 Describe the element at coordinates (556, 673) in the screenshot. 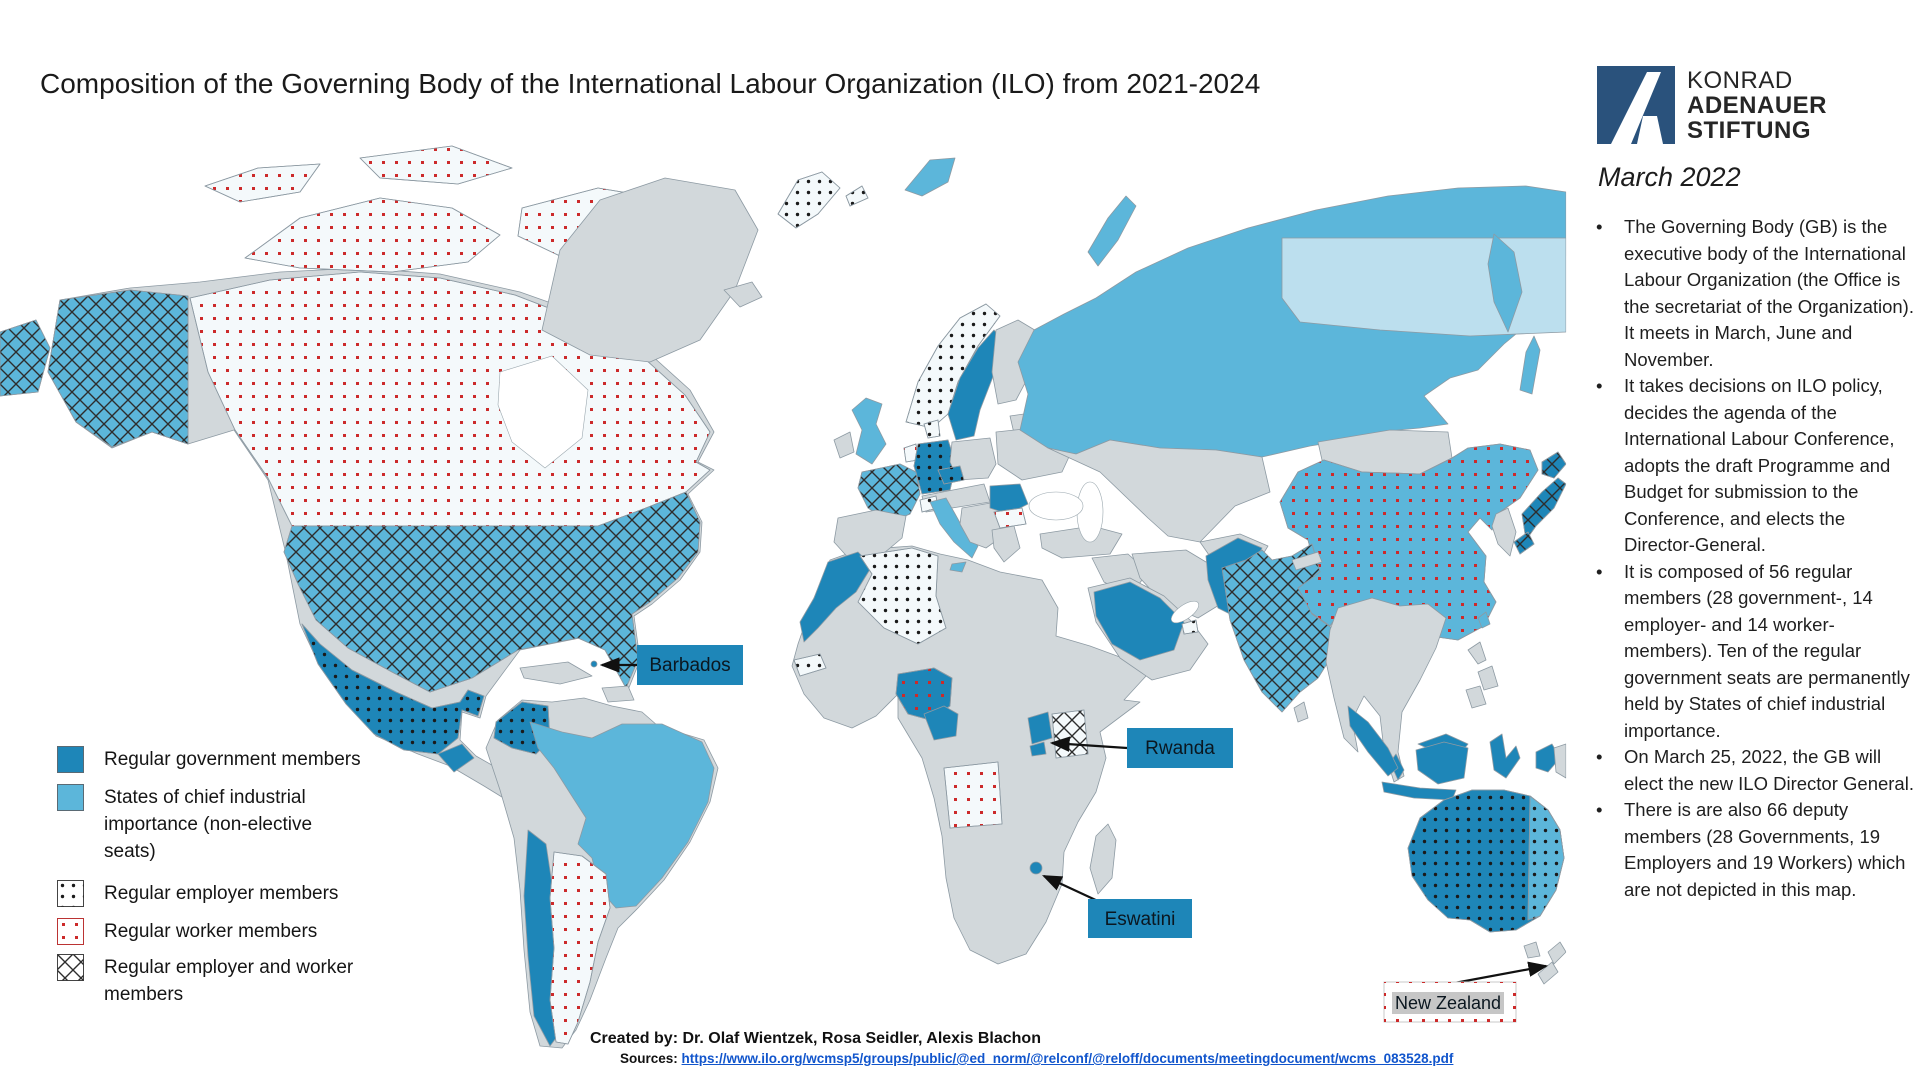

I see `country-cuba` at that location.